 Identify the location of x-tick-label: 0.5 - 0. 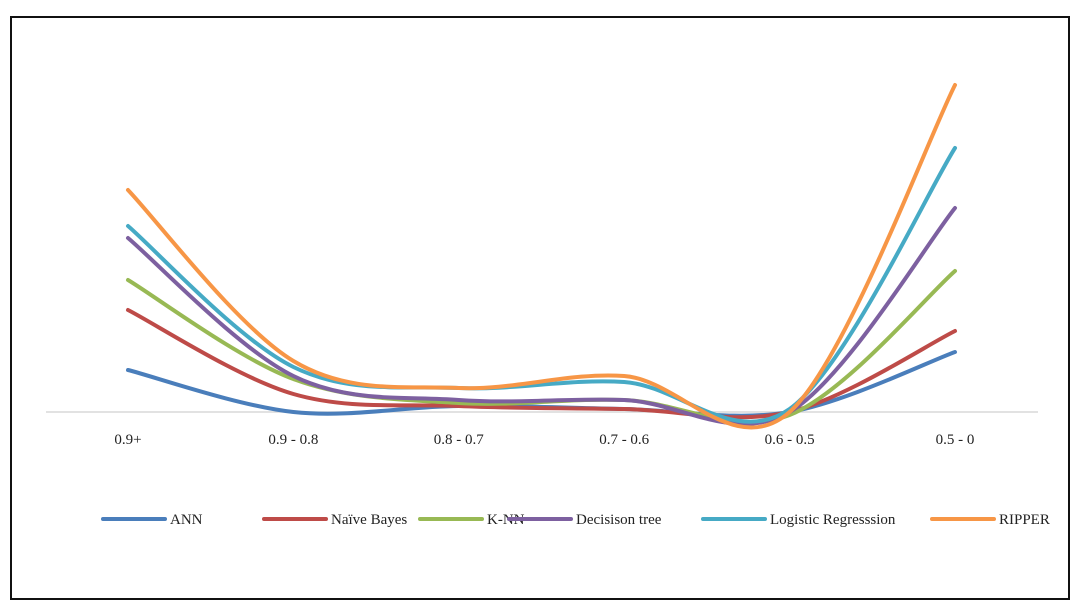
(955, 440).